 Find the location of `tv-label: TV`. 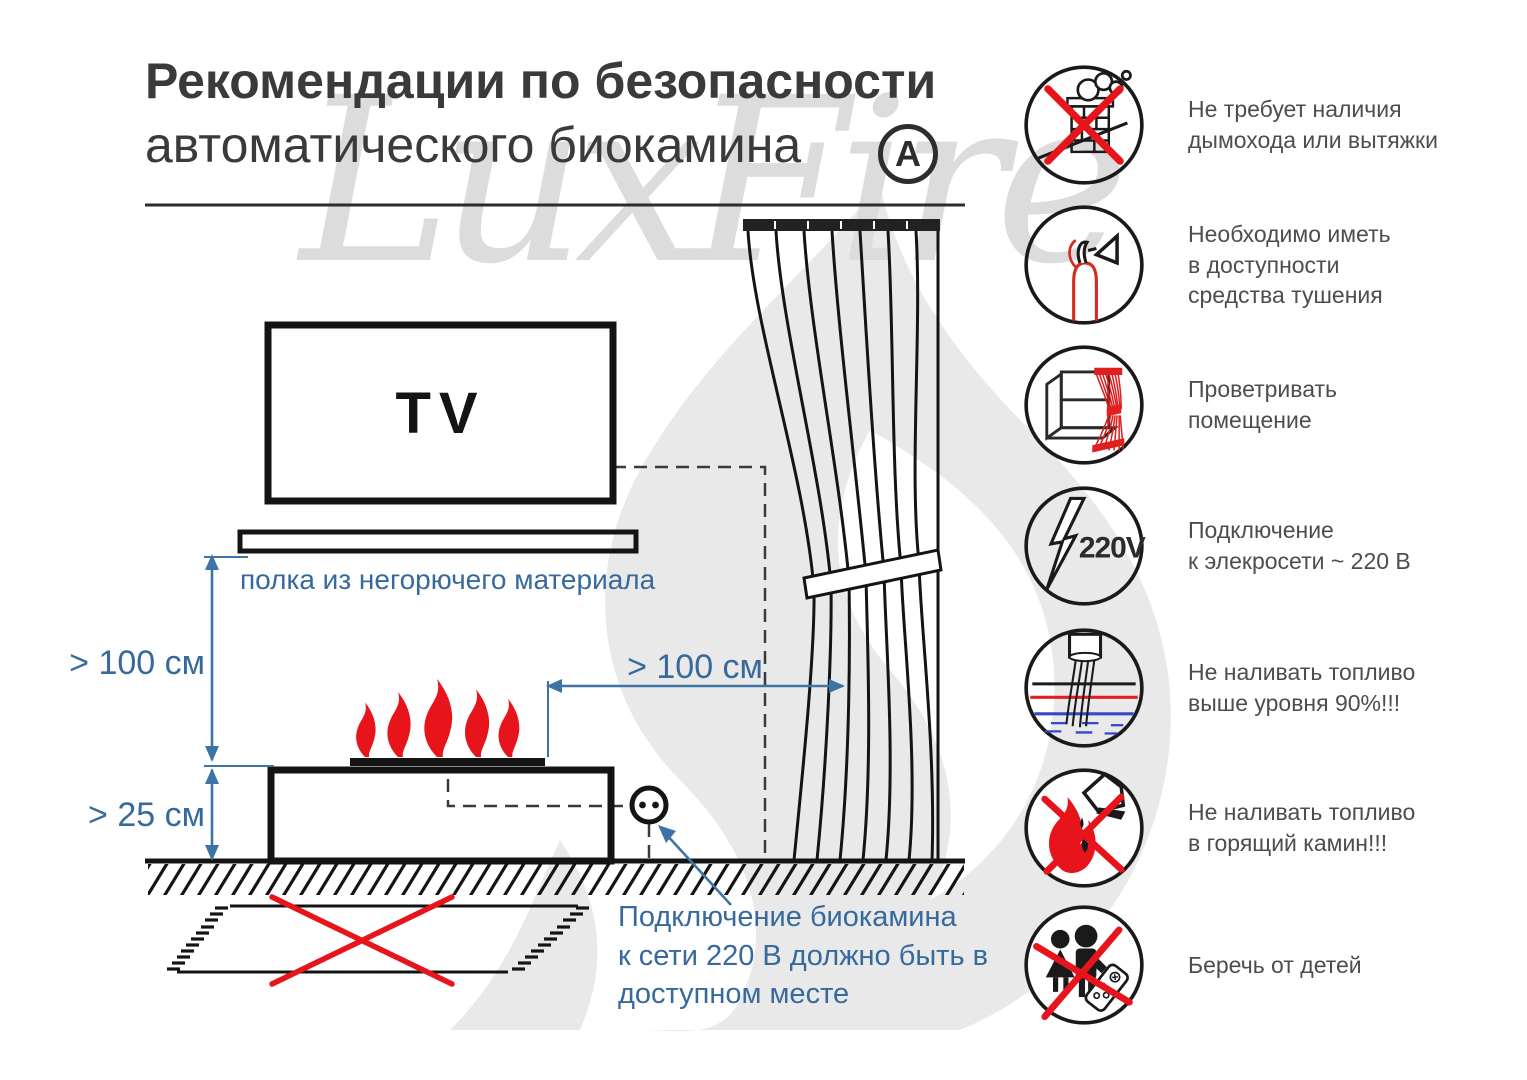

tv-label: TV is located at coordinates (440, 413).